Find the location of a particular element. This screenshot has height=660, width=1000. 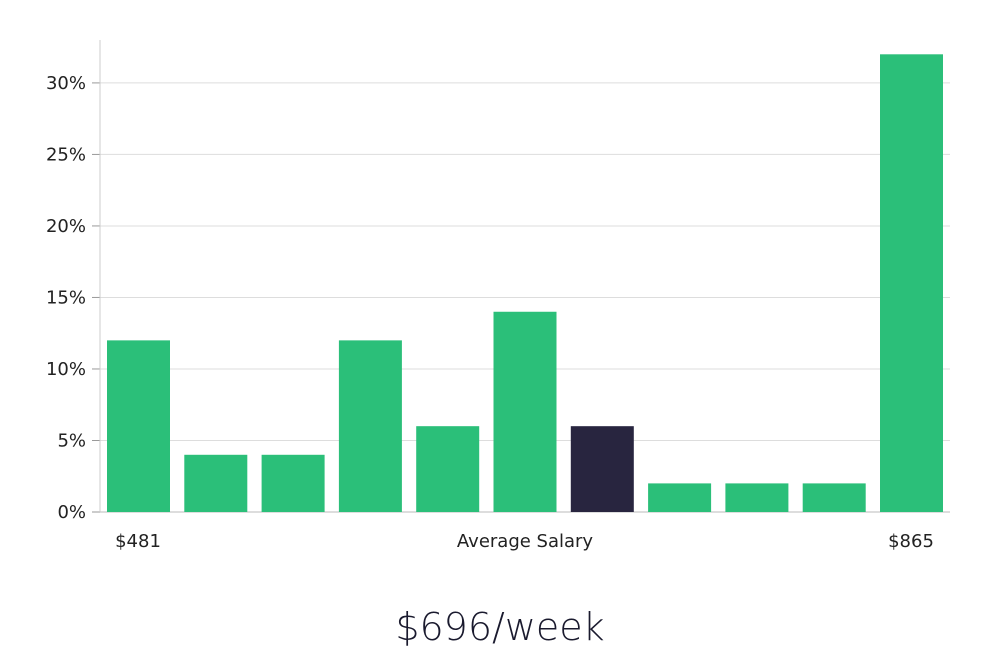

bar-highlighted is located at coordinates (602, 469).